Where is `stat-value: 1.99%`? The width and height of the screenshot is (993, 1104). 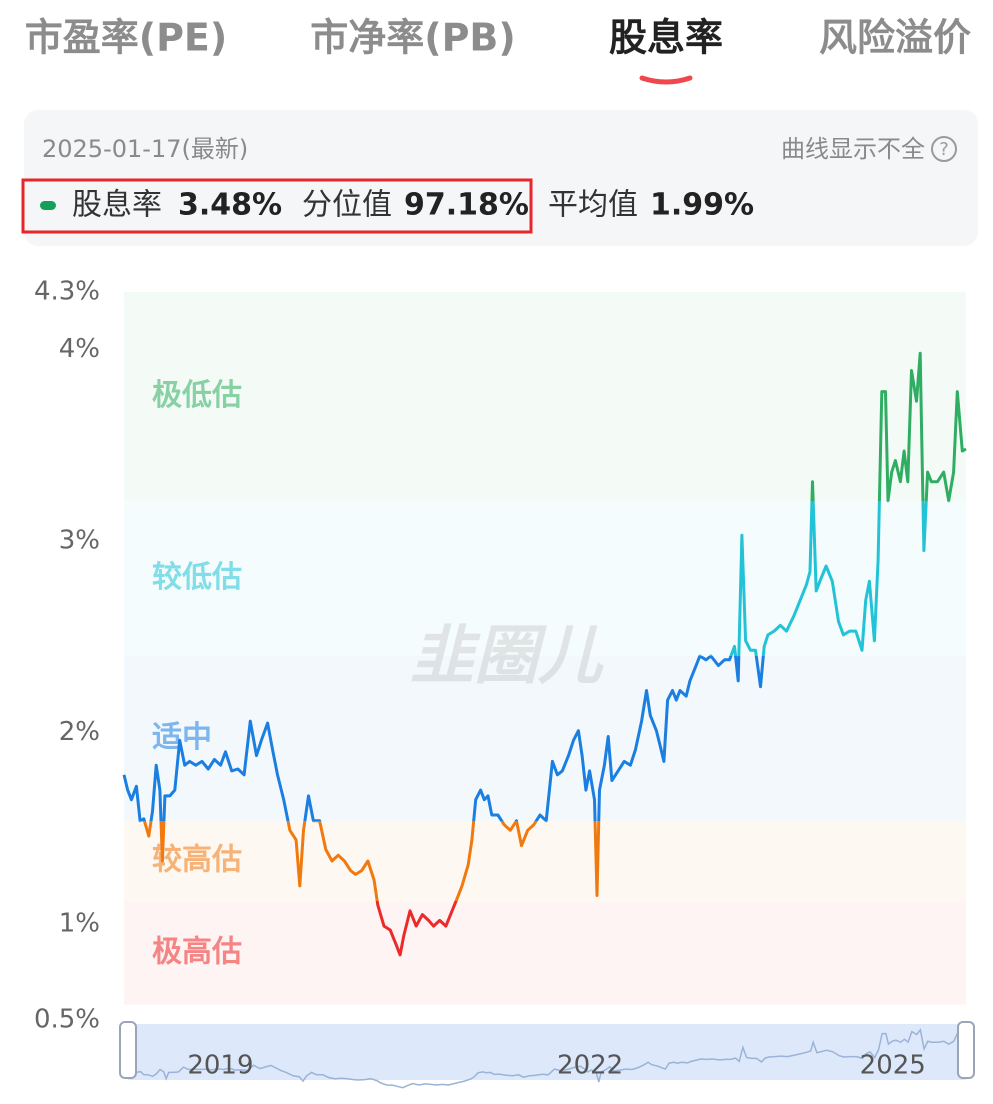
stat-value: 1.99% is located at coordinates (702, 205).